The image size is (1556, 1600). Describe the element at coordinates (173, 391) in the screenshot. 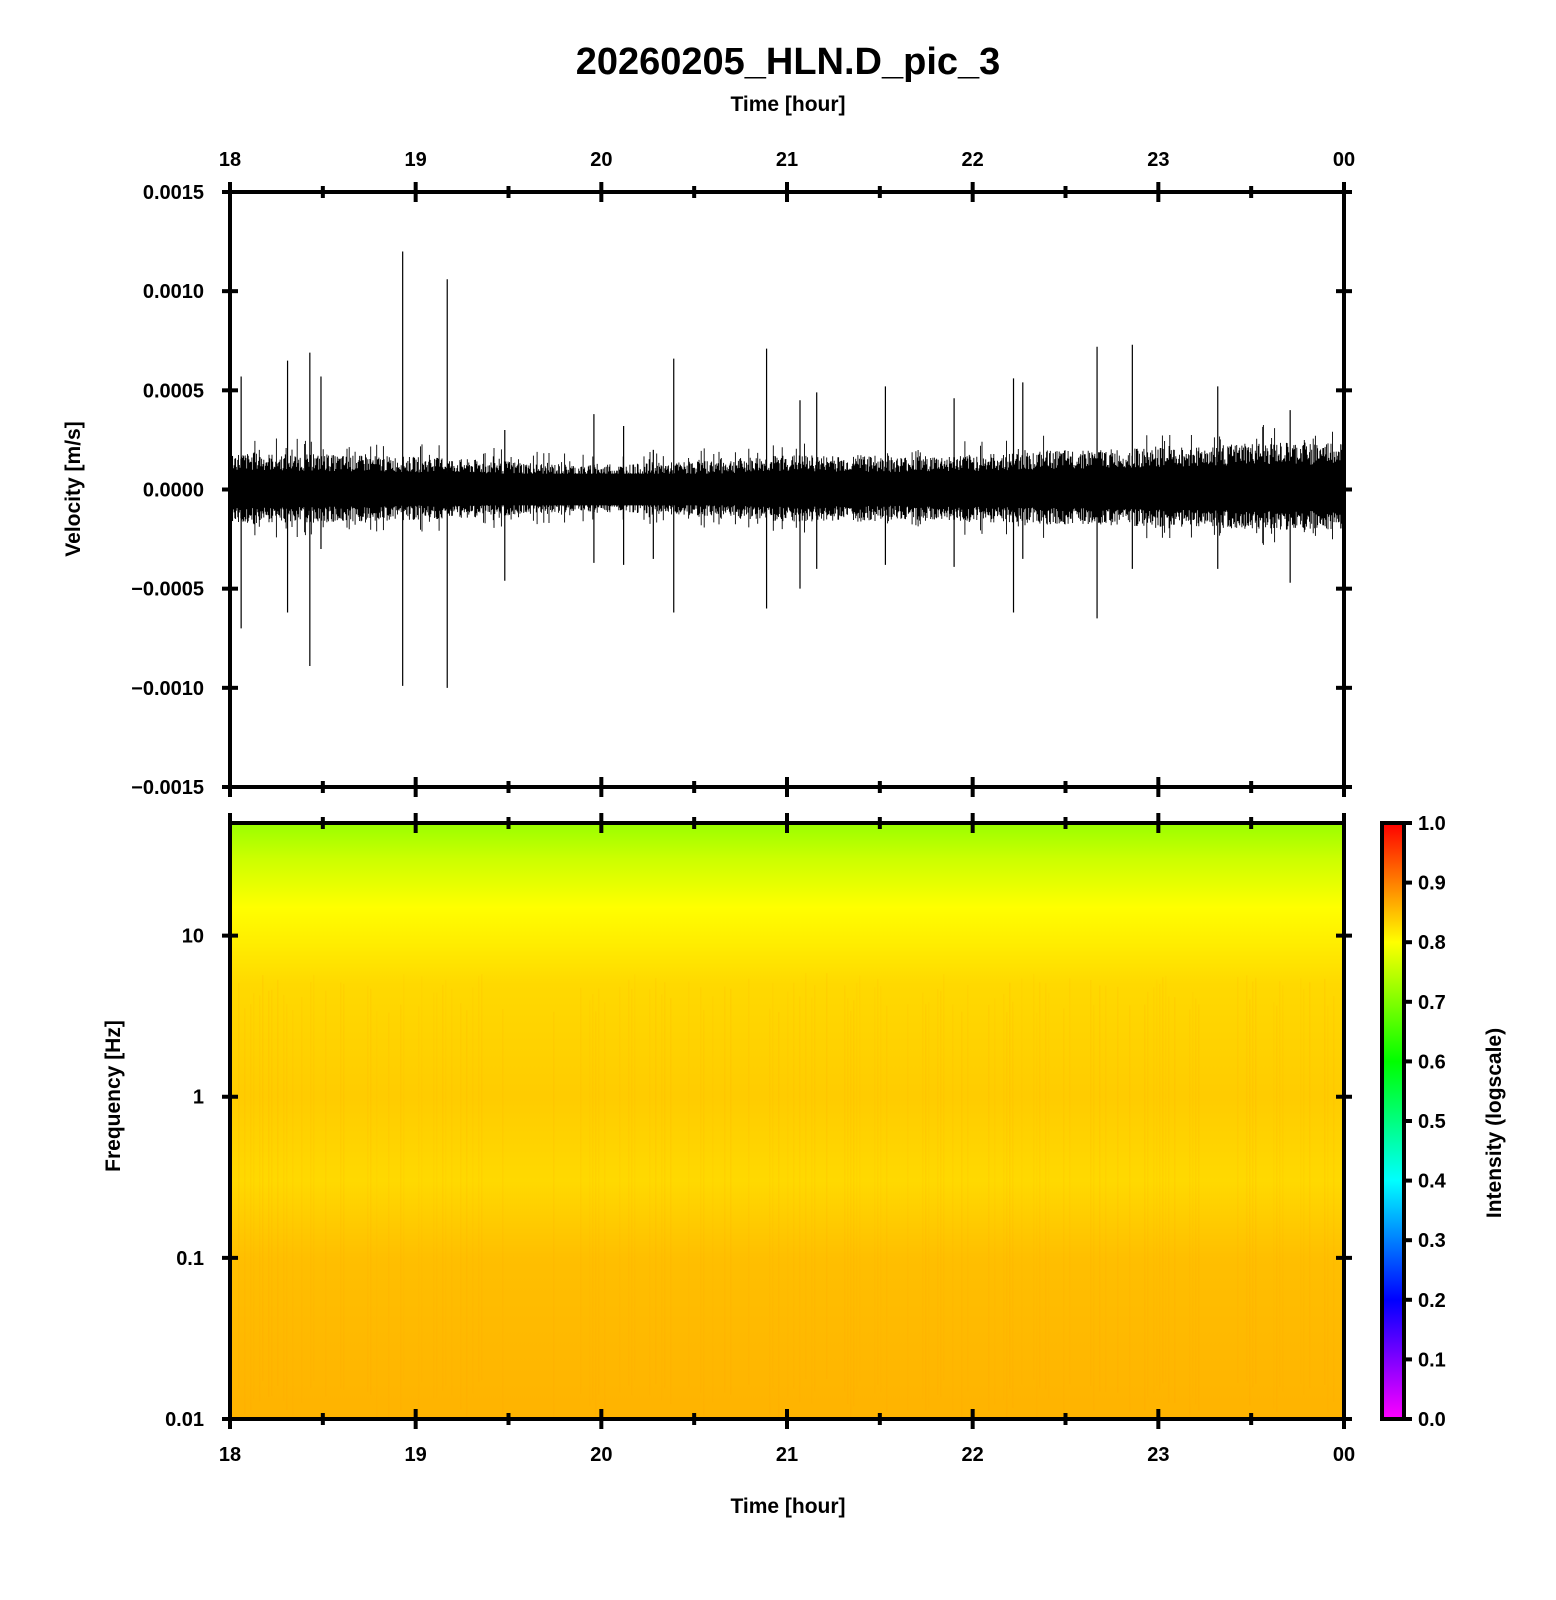

I see `waveform-y-tick-label: 0.0005` at that location.